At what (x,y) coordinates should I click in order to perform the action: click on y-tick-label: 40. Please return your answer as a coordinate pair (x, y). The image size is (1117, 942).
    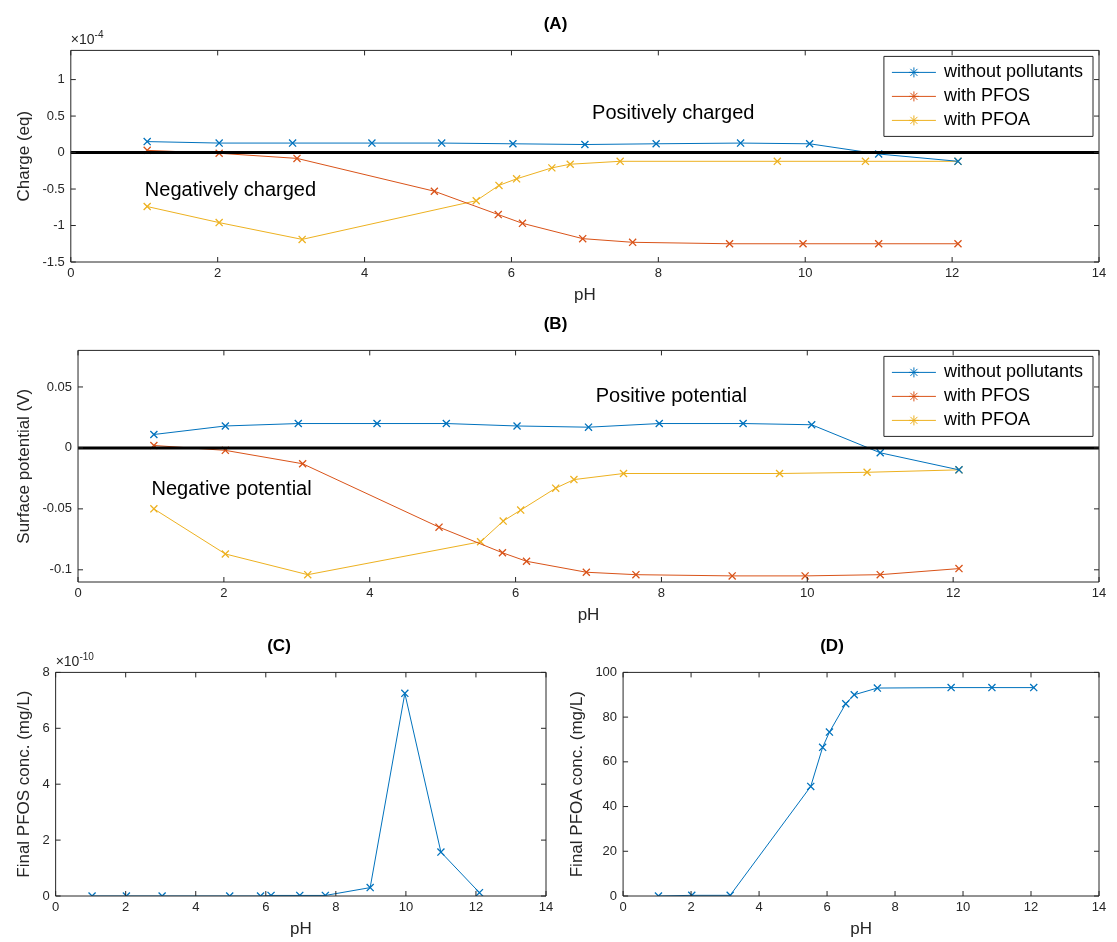
    Looking at the image, I should click on (610, 806).